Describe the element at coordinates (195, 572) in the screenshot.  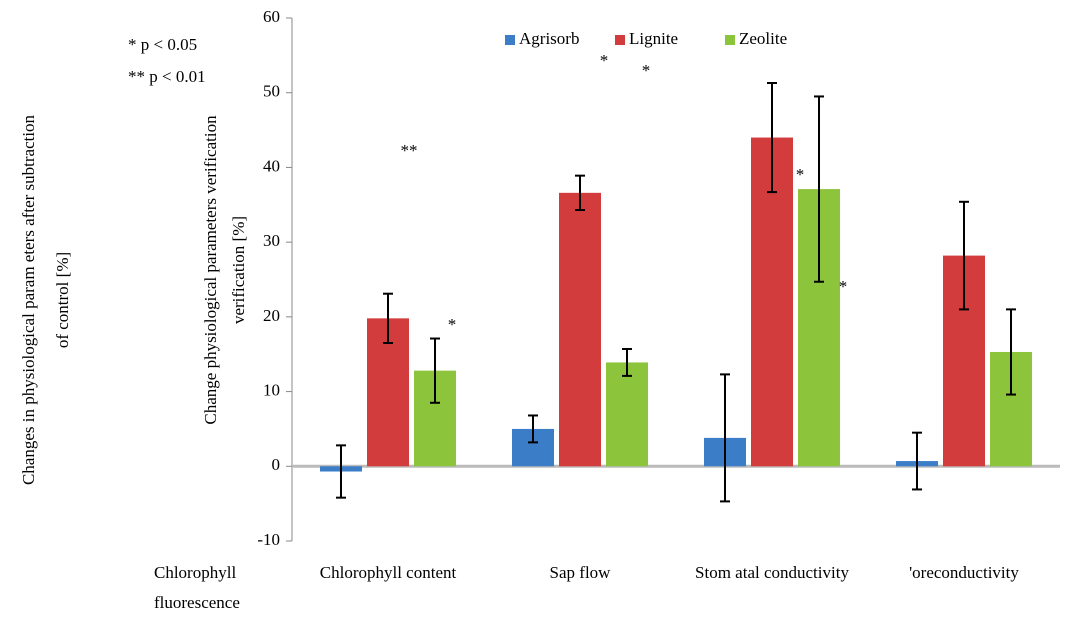
I see `x-tick-label: Chlorophyll` at that location.